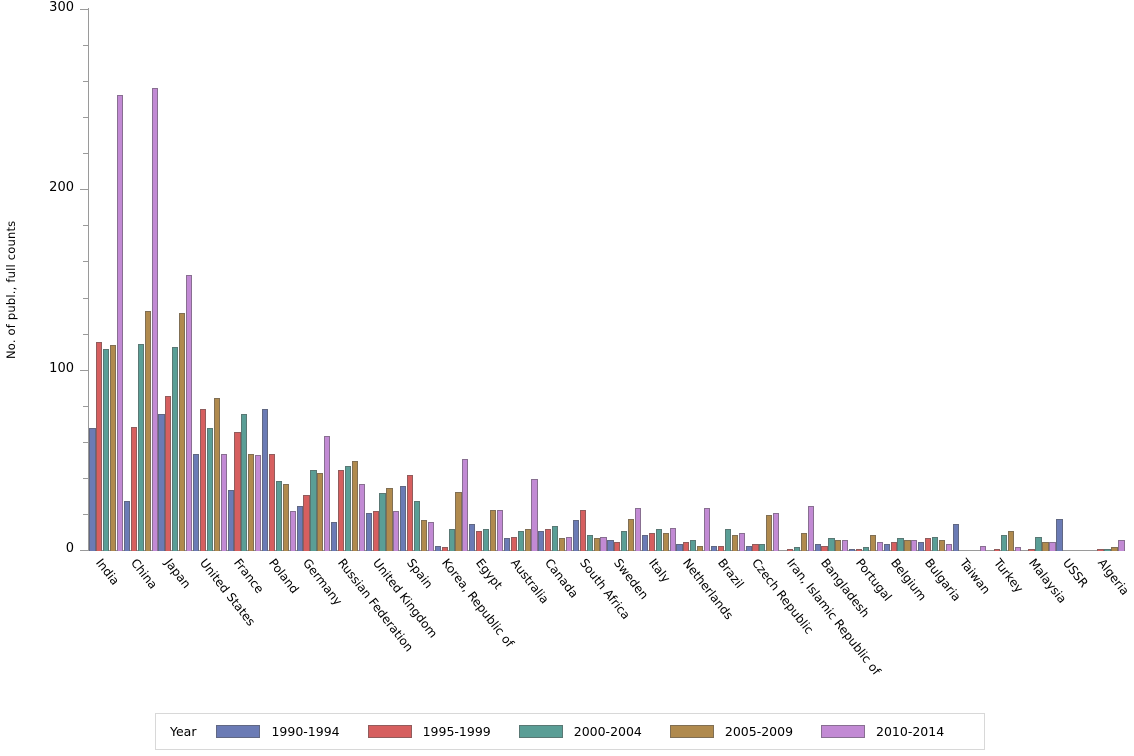 This screenshot has width=1134, height=756. I want to click on legend-item-label: 2005-2009, so click(759, 731).